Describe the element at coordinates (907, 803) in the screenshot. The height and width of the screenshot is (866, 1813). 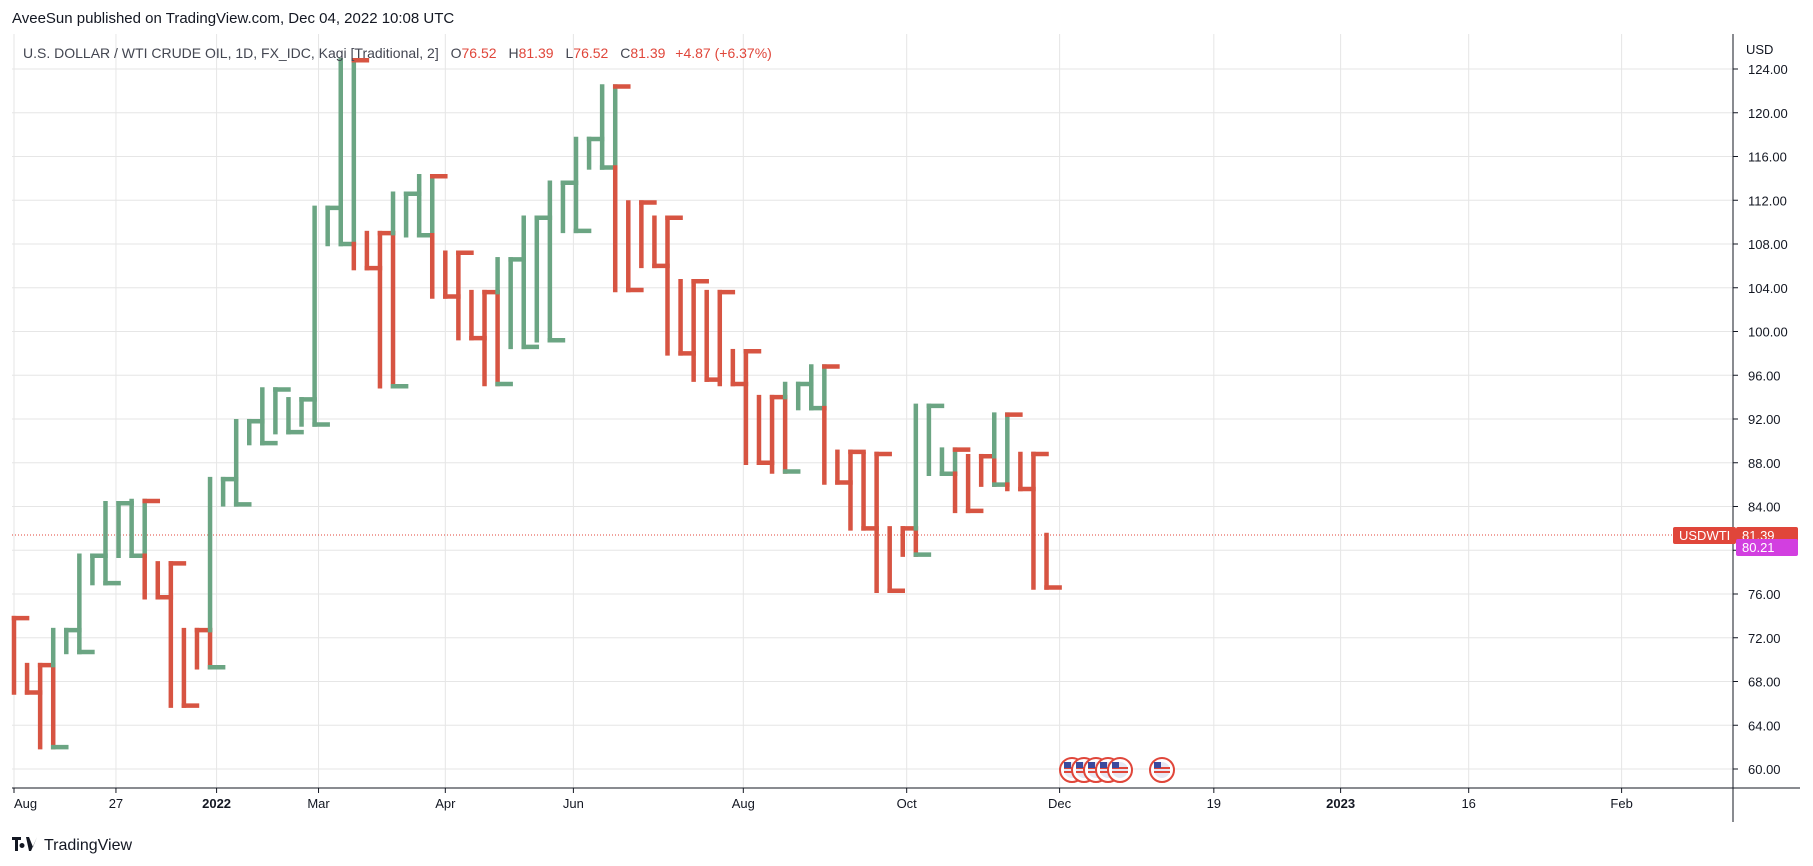
I see `time-tick-label: Oct` at that location.